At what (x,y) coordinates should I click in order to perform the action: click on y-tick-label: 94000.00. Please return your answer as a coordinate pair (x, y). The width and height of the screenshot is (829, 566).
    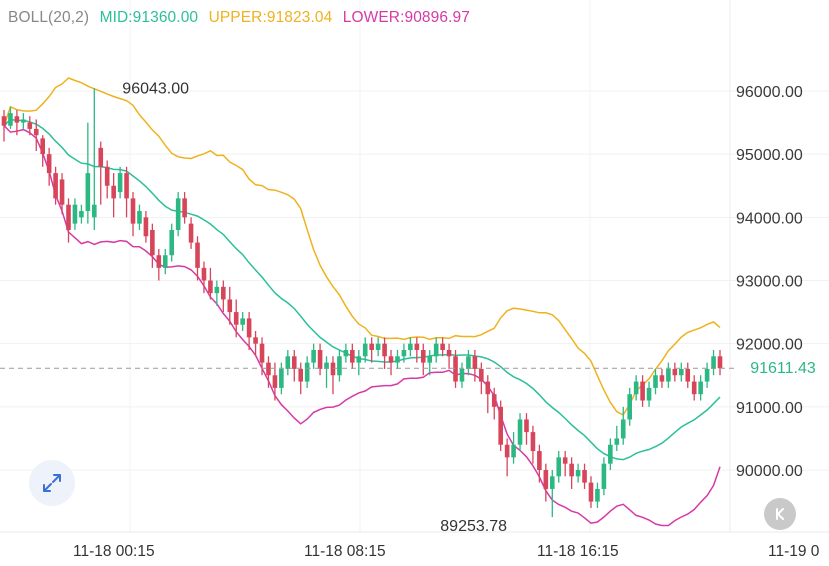
    Looking at the image, I should click on (769, 218).